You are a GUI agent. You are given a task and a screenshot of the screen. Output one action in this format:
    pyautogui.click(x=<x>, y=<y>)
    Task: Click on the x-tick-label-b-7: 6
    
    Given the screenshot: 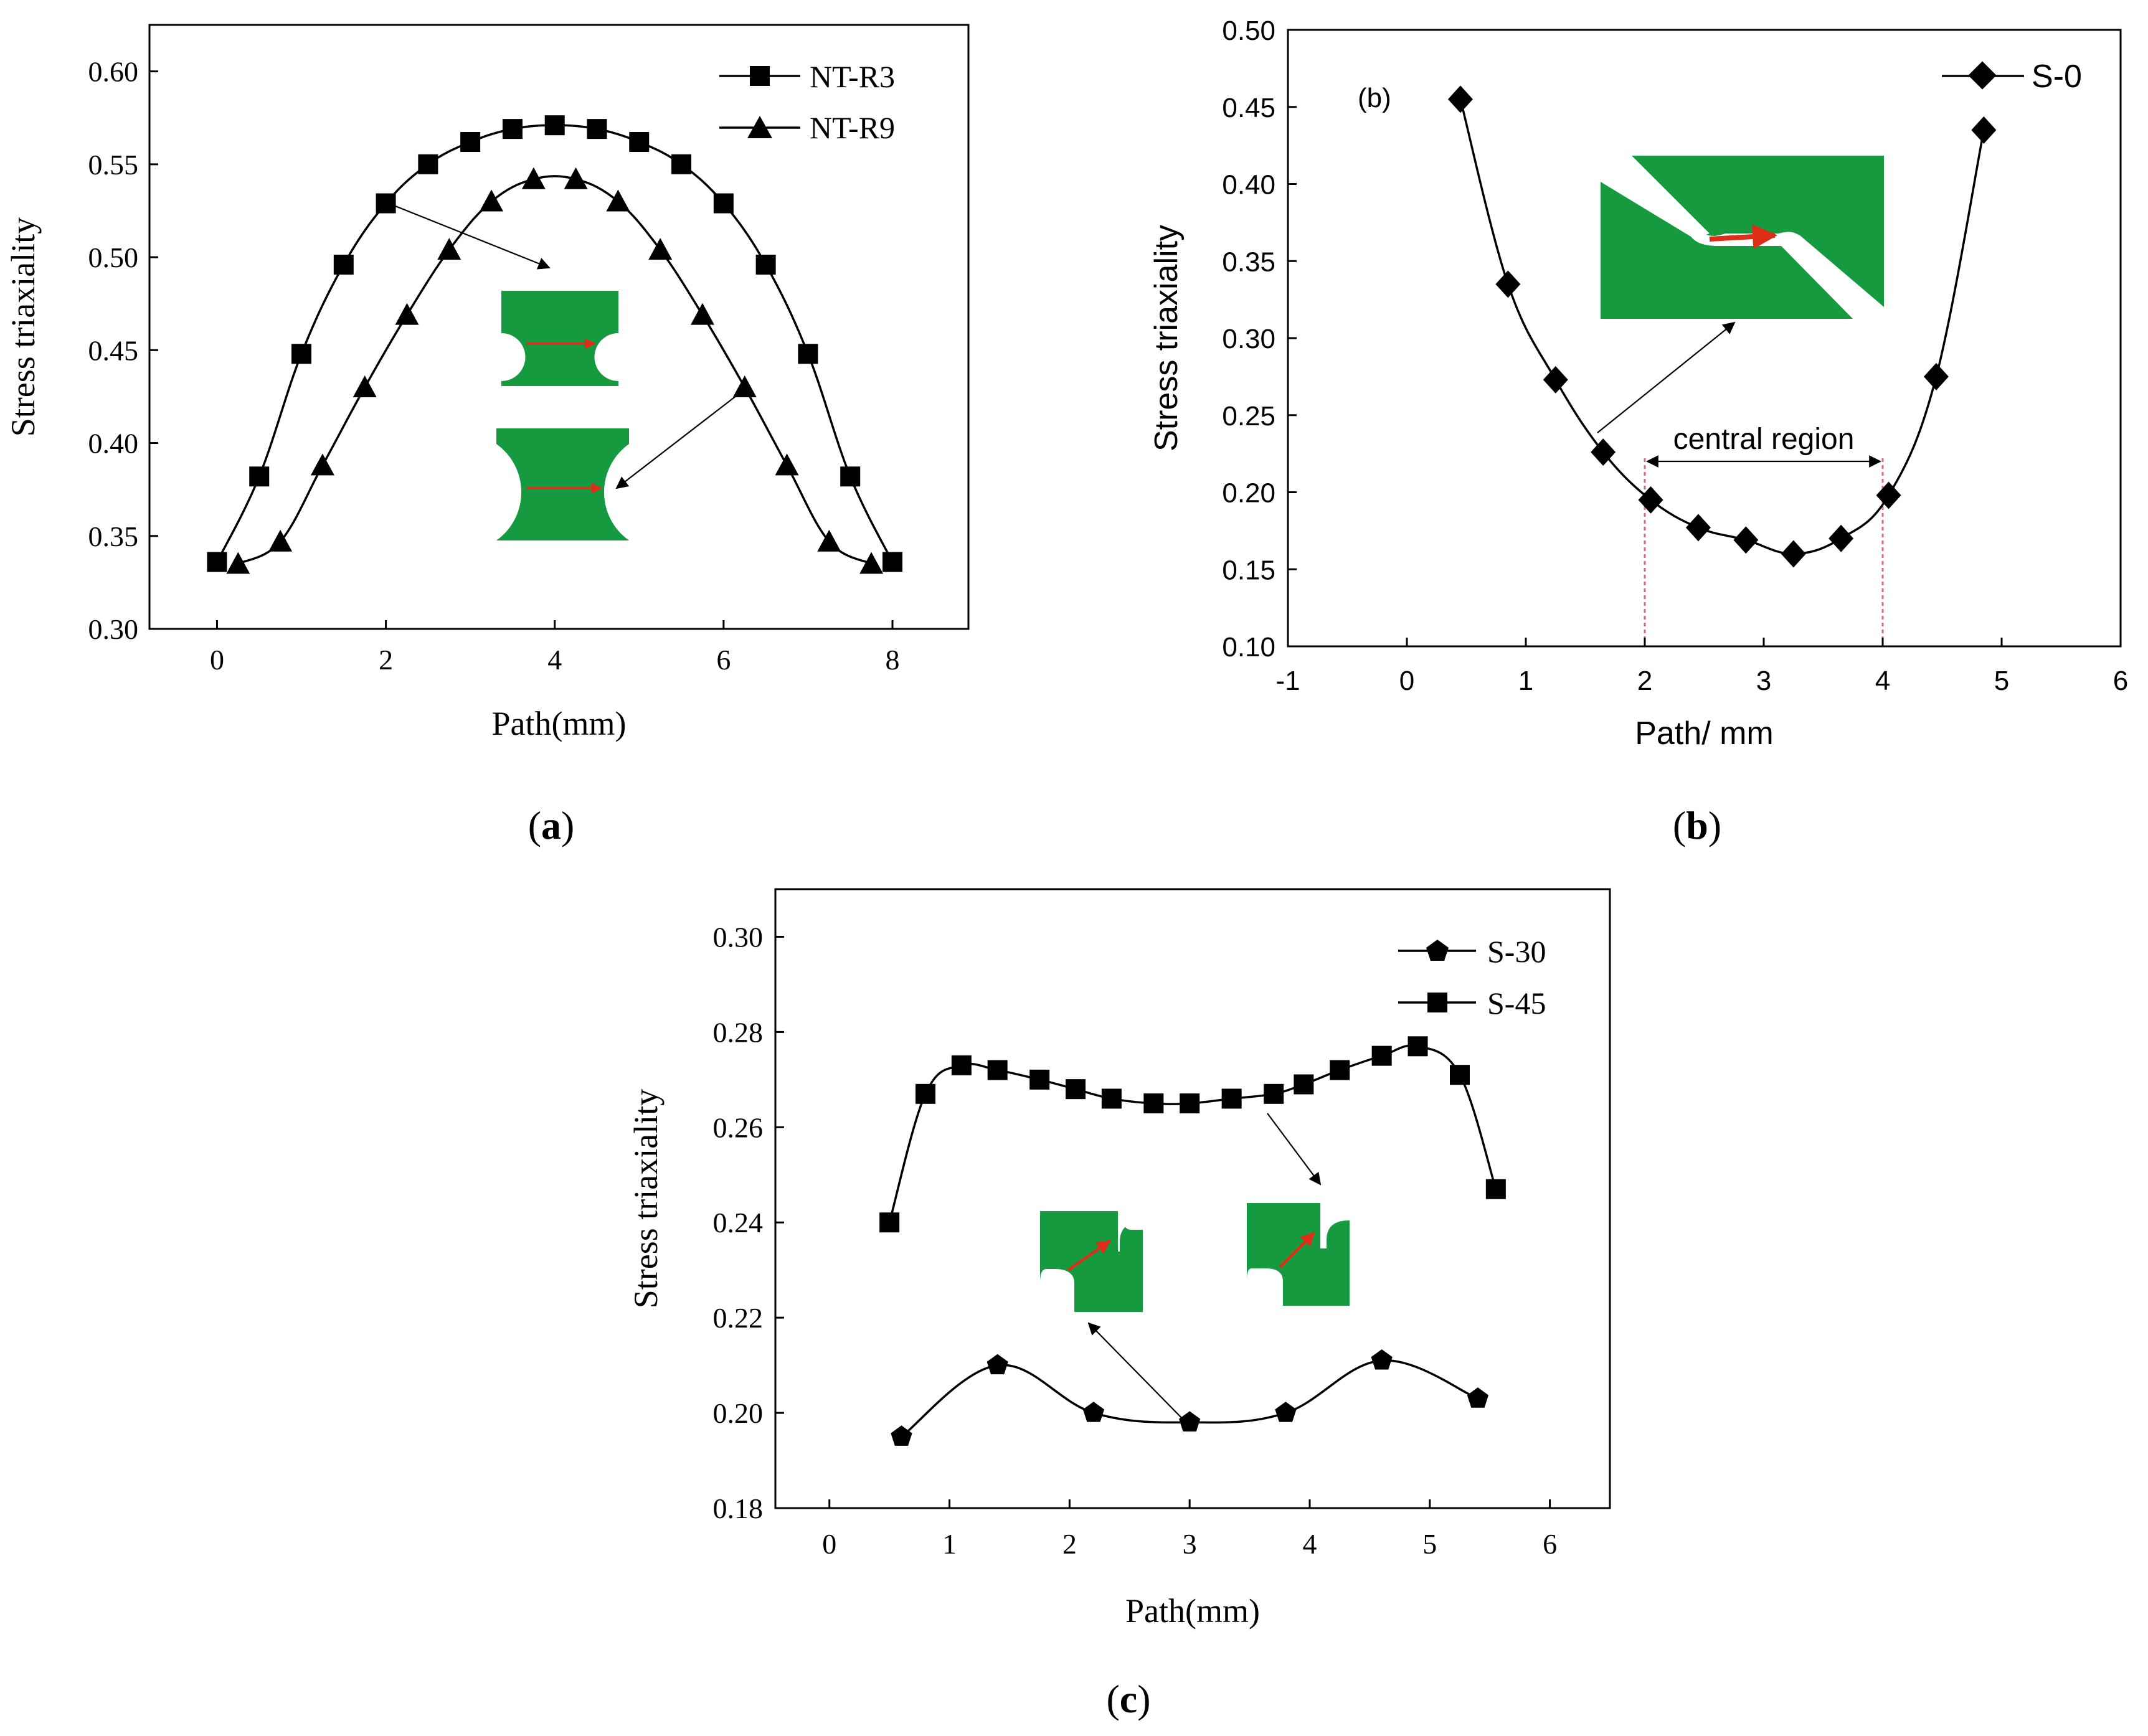 What is the action you would take?
    pyautogui.click(x=2120, y=681)
    